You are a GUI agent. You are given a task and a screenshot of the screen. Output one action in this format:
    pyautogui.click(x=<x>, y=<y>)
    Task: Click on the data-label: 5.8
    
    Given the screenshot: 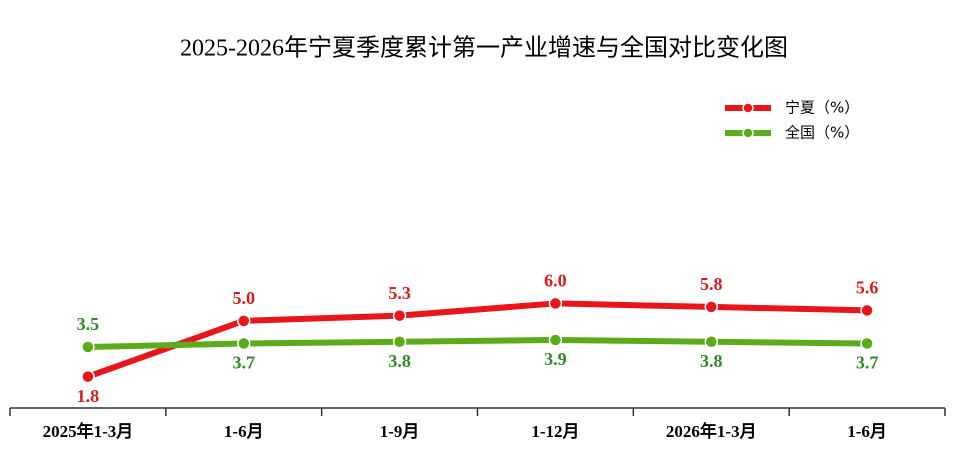 What is the action you would take?
    pyautogui.click(x=711, y=284)
    